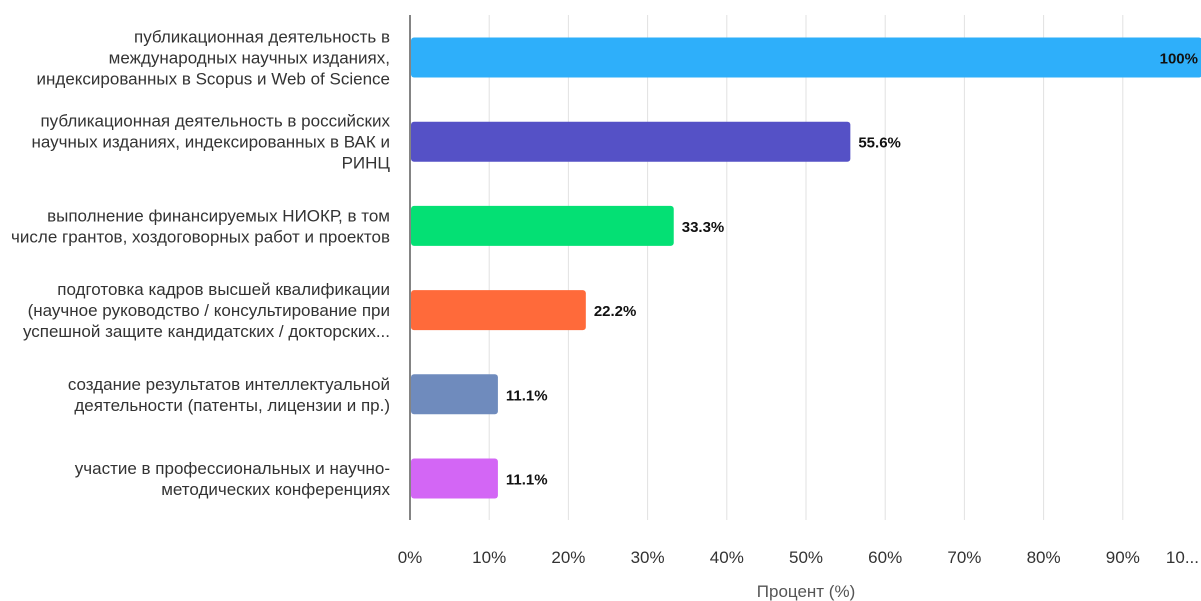  I want to click on x-axis-title: Процент (%), so click(806, 591).